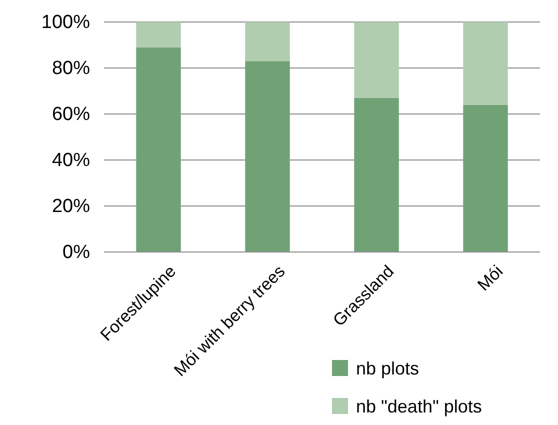 This screenshot has height=425, width=558. I want to click on y-tick-label: 0%, so click(76, 253).